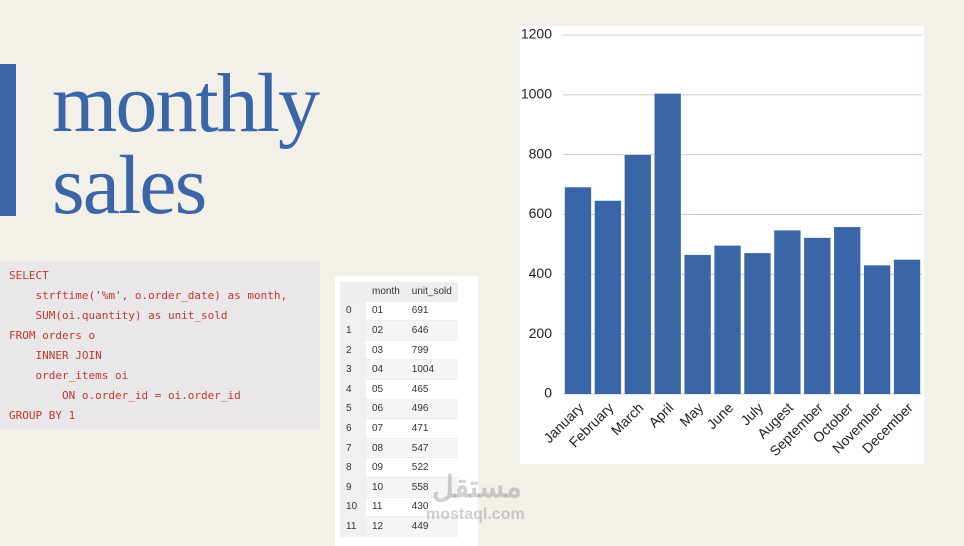  What do you see at coordinates (541, 213) in the screenshot?
I see `y-tick-label: 600` at bounding box center [541, 213].